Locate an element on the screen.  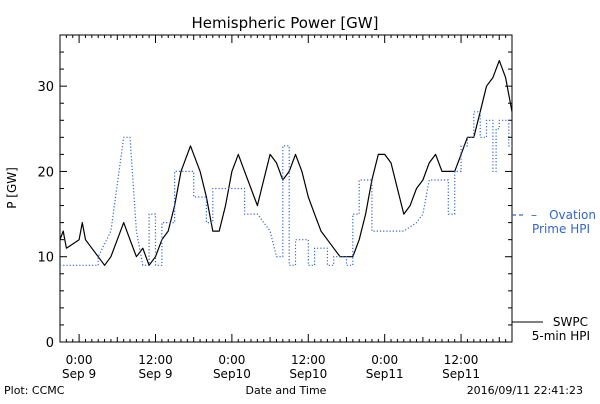
y-tick-label: 30 is located at coordinates (45, 87).